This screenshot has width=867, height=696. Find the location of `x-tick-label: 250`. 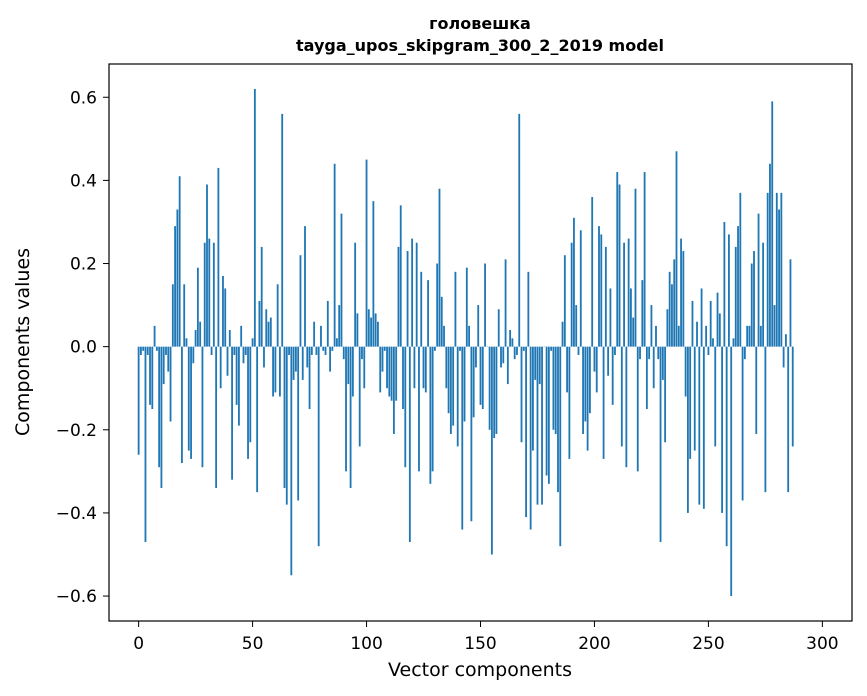

x-tick-label: 250 is located at coordinates (708, 644).